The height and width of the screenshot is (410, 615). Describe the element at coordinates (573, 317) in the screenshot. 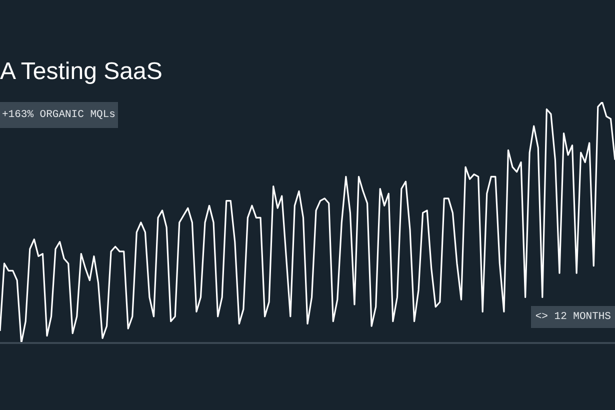

I see `annotation: <> 12 MONTHS` at that location.